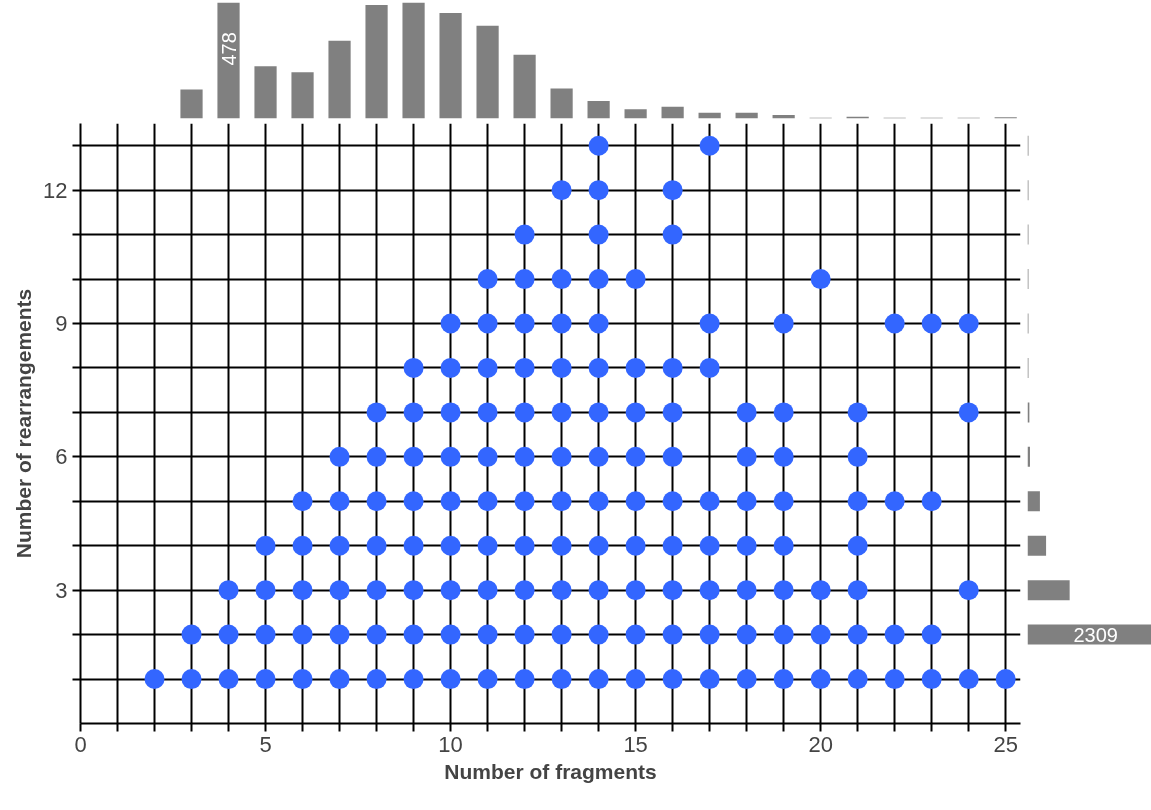  Describe the element at coordinates (820, 744) in the screenshot. I see `x-tick-label: 20` at that location.